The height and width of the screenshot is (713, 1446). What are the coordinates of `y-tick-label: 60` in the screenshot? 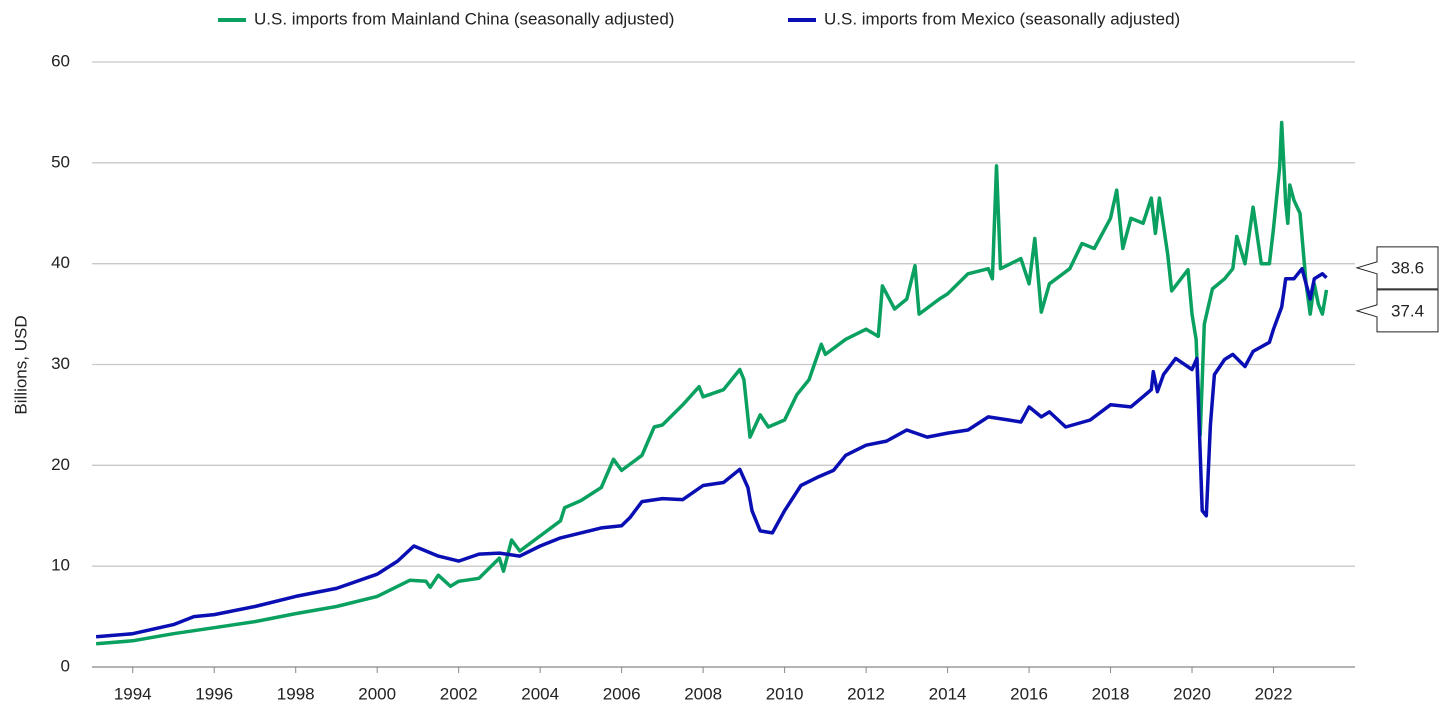 It's located at (60, 60).